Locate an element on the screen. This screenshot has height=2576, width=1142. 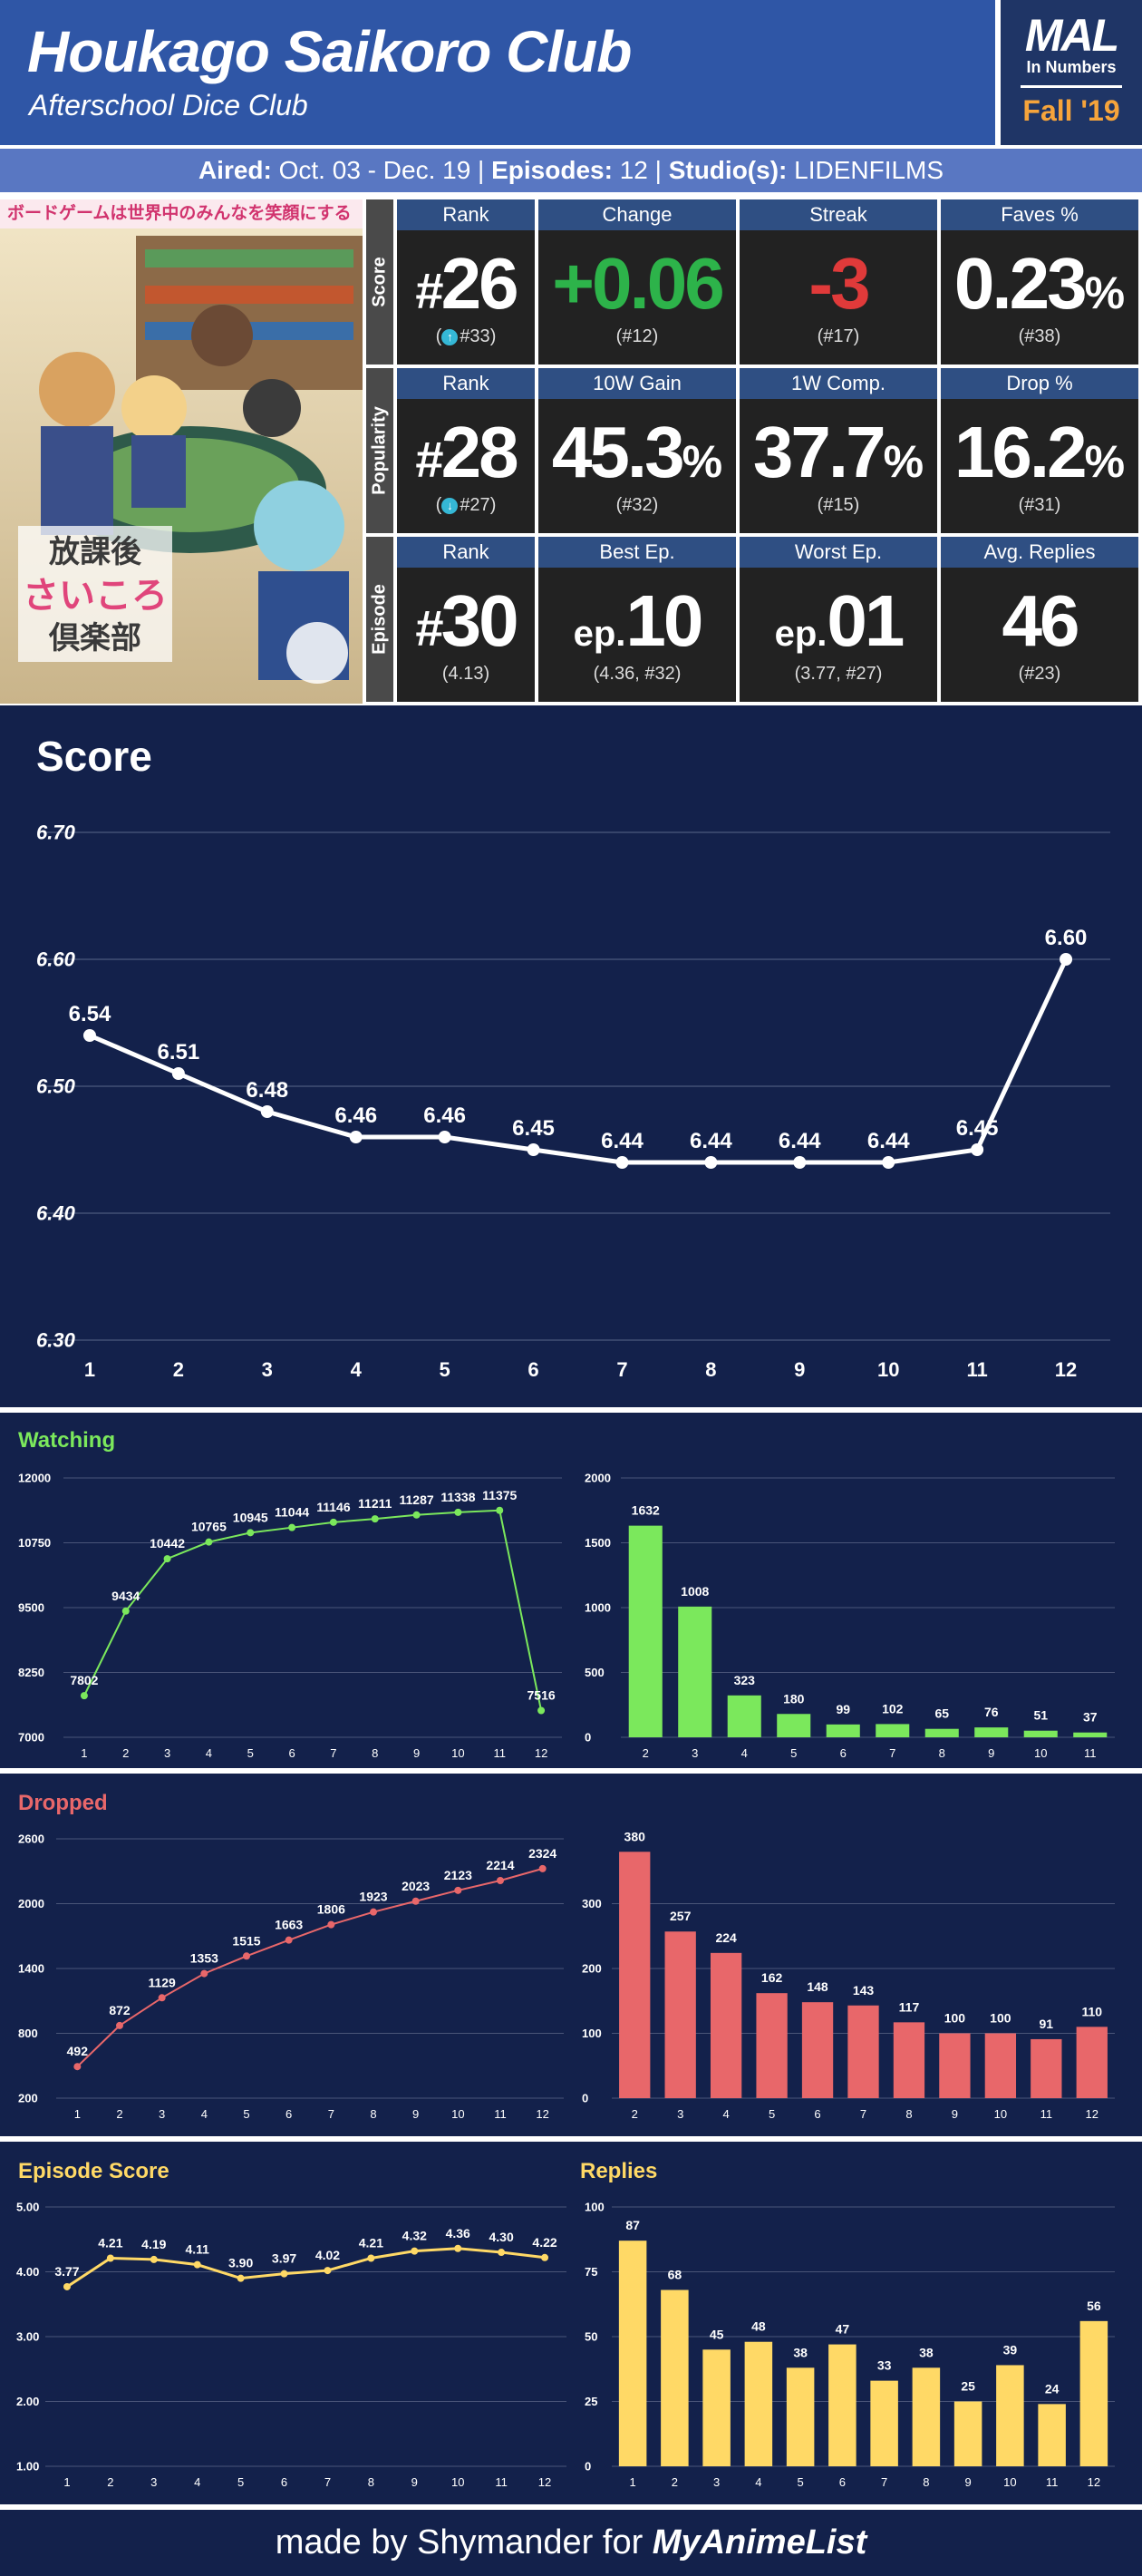
x-tick-label: 4 is located at coordinates (726, 2114).